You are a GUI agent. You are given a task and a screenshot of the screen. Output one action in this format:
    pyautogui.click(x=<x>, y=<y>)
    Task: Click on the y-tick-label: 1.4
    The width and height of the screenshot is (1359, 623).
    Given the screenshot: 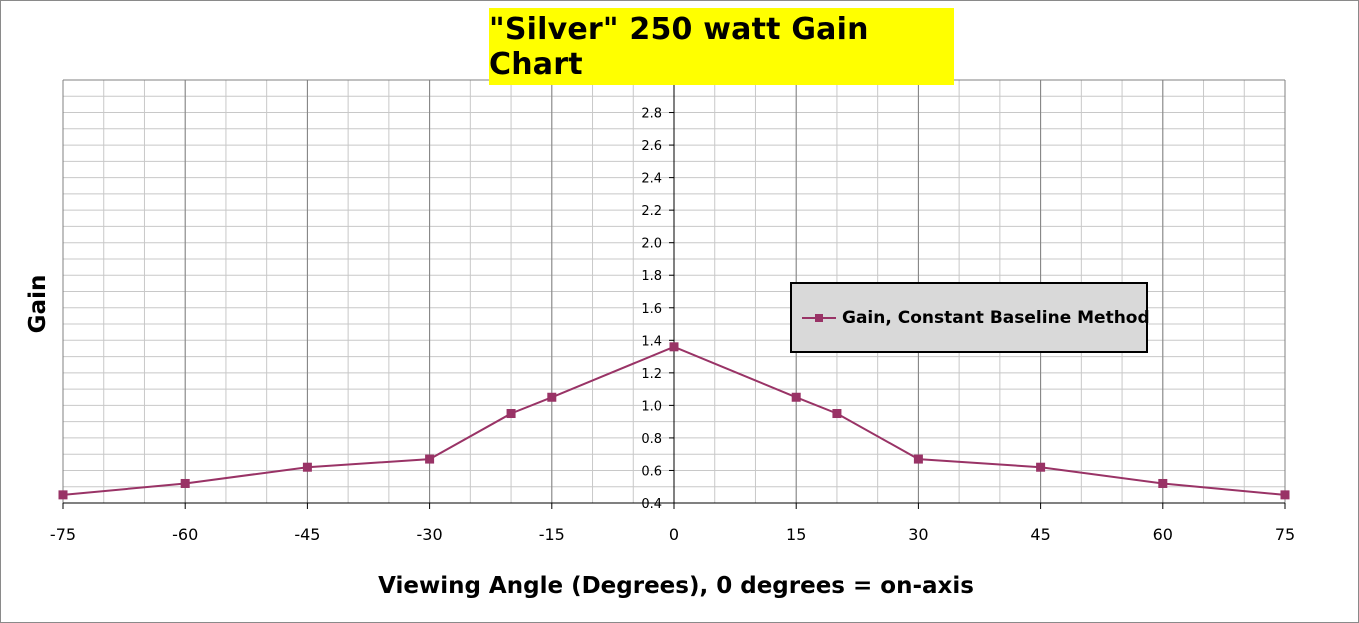 What is the action you would take?
    pyautogui.click(x=651, y=341)
    